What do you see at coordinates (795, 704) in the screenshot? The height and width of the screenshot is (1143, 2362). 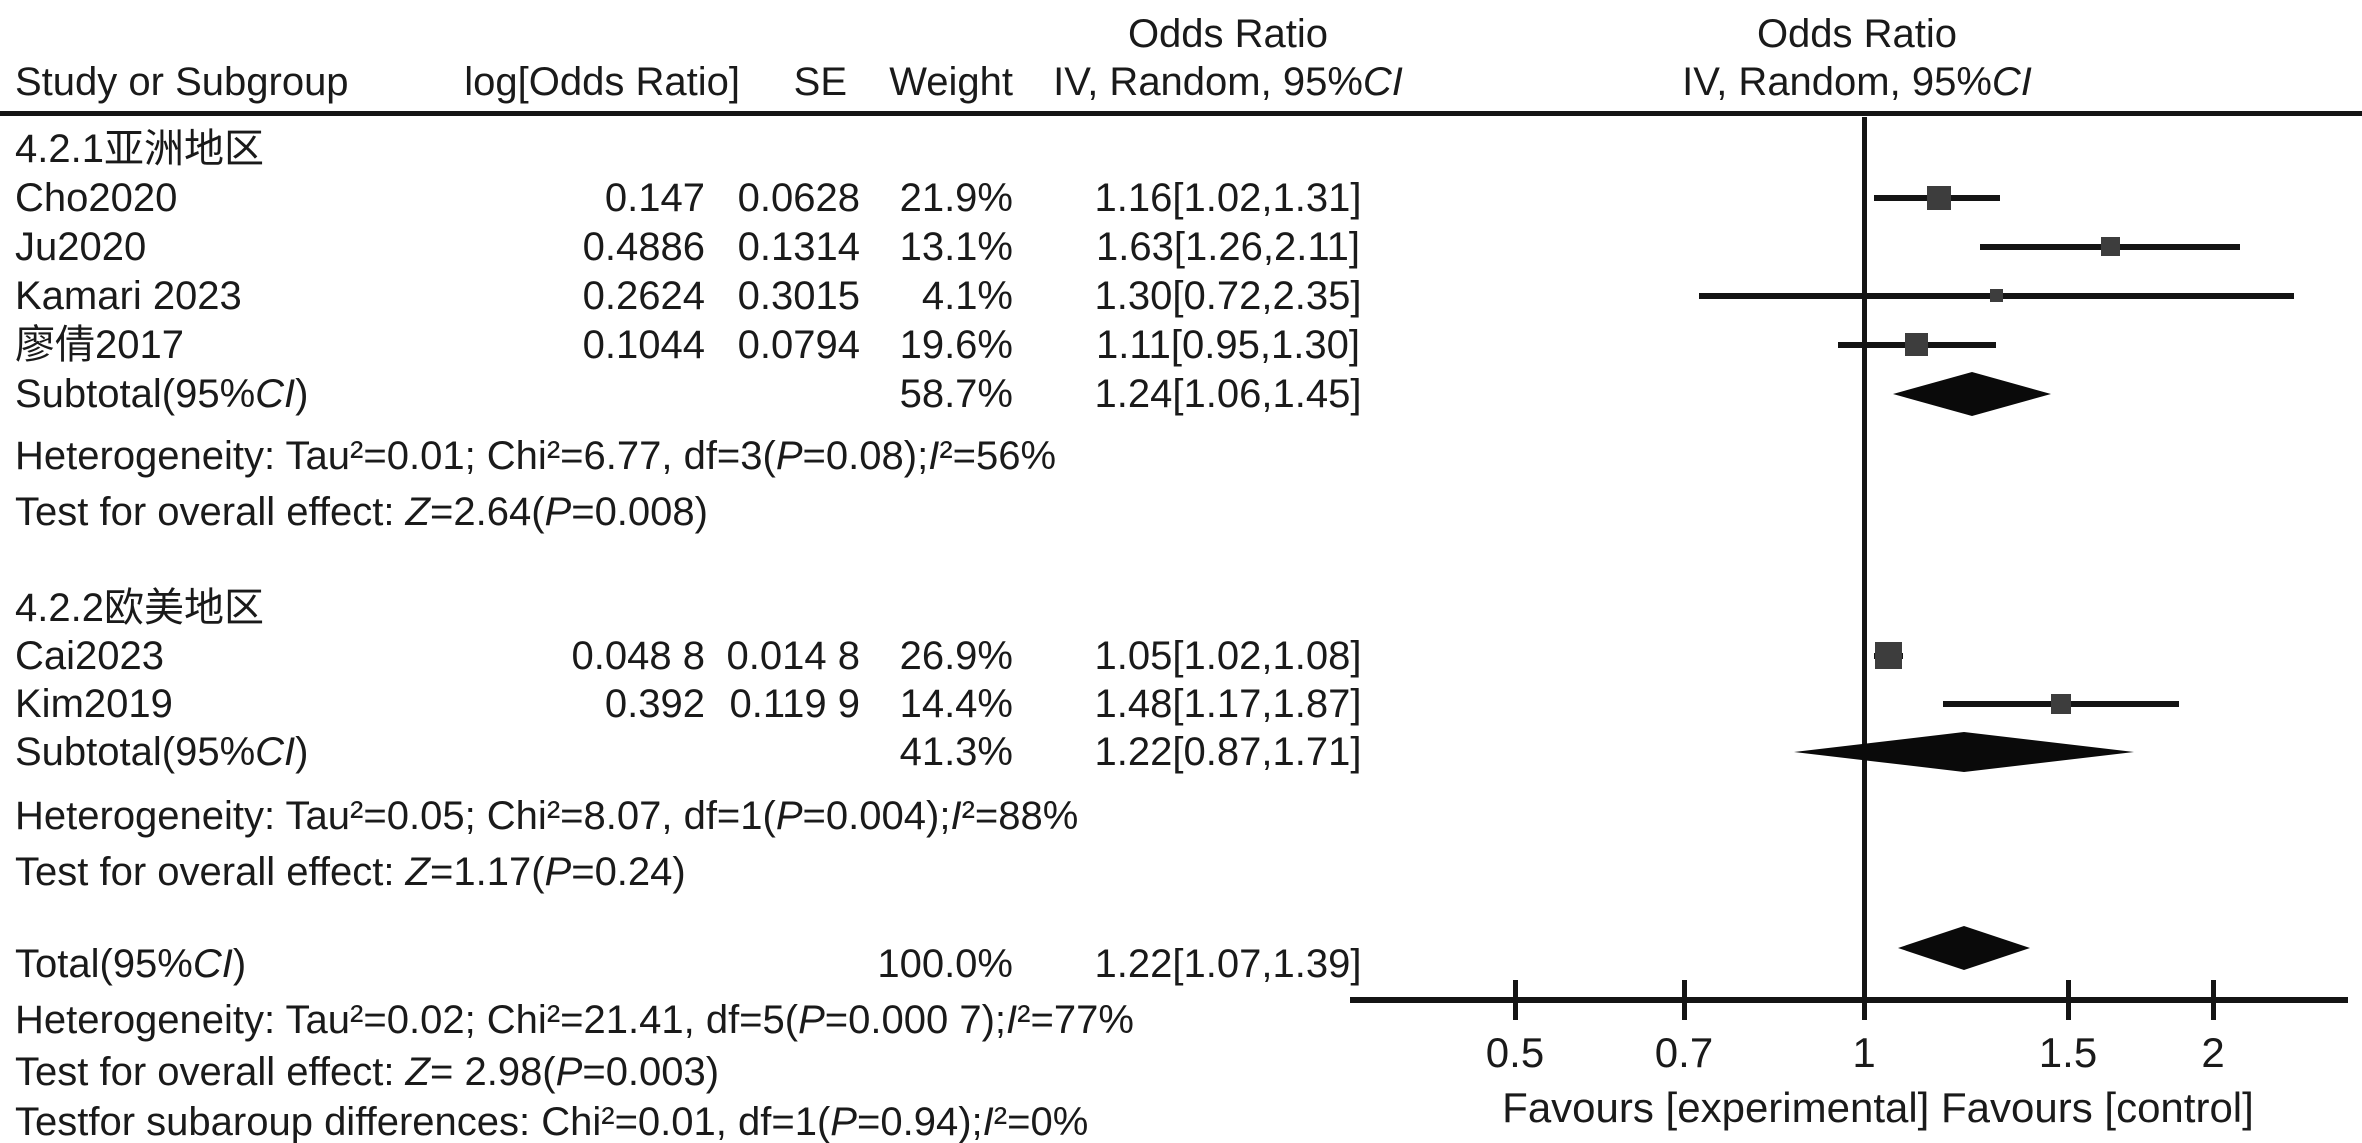 I see `se-value: 0.119 9` at bounding box center [795, 704].